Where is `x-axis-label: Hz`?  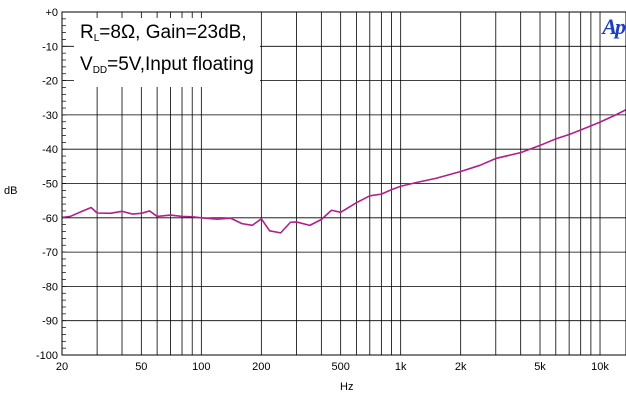
x-axis-label: Hz is located at coordinates (346, 387).